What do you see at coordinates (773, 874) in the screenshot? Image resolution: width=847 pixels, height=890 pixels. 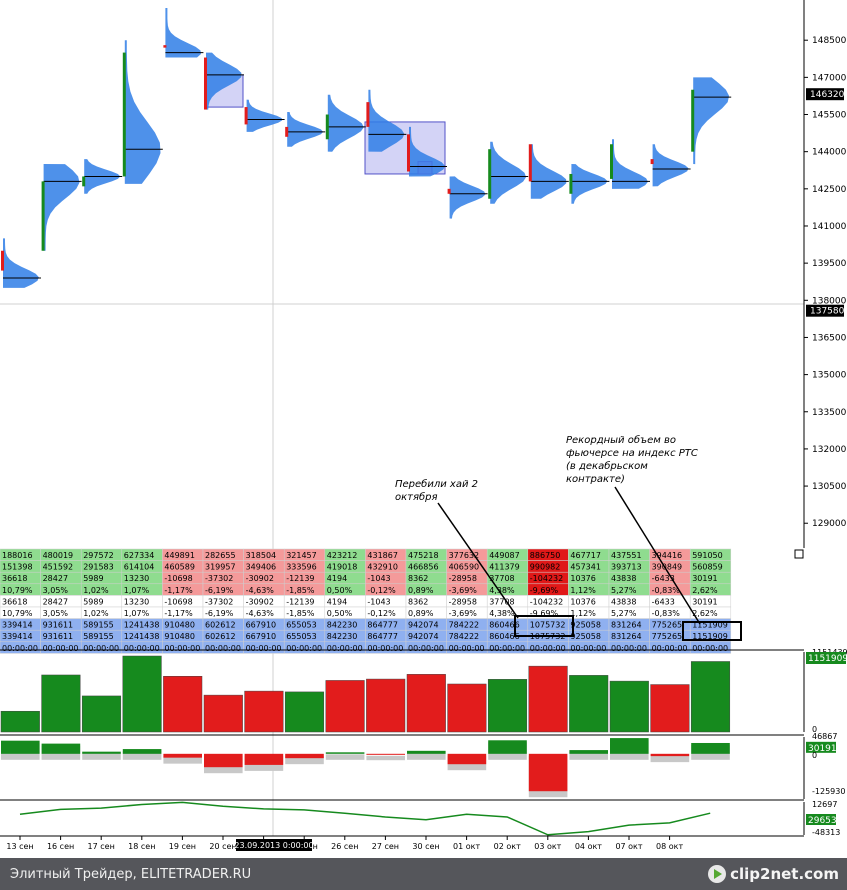 I see `brand-logo: clip2net.com` at bounding box center [773, 874].